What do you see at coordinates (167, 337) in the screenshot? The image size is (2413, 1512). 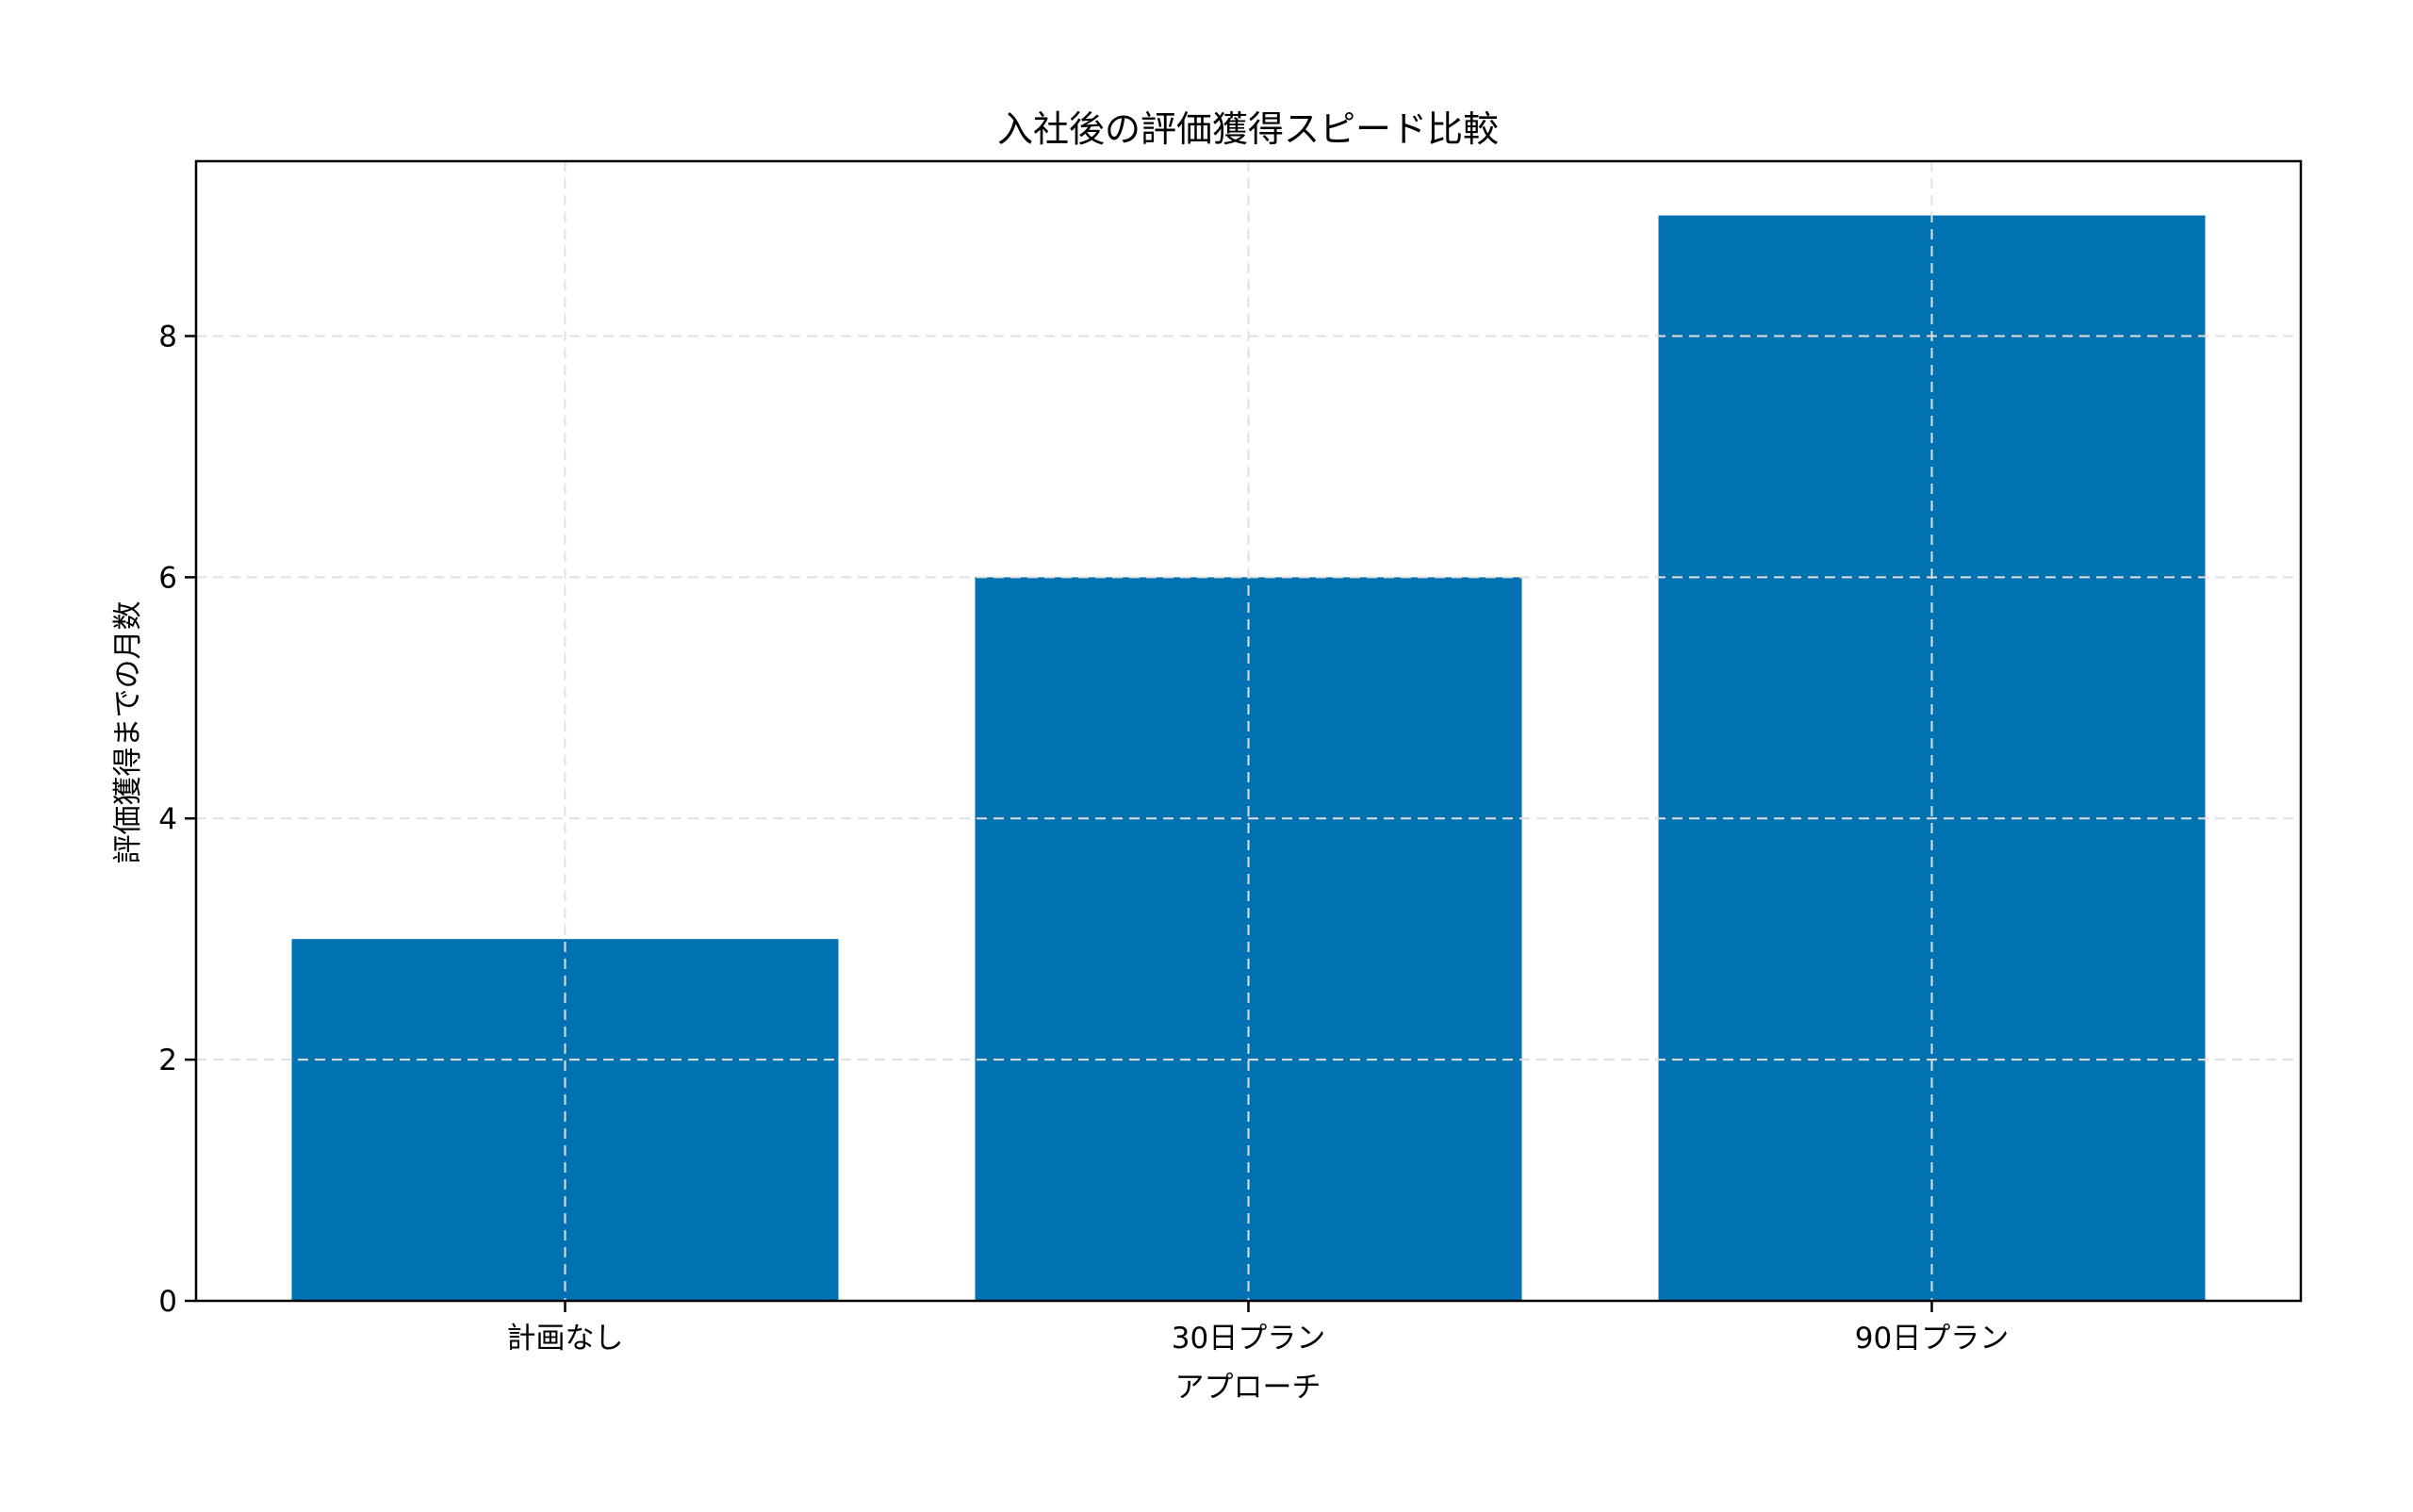 I see `y-tick-label: 8` at bounding box center [167, 337].